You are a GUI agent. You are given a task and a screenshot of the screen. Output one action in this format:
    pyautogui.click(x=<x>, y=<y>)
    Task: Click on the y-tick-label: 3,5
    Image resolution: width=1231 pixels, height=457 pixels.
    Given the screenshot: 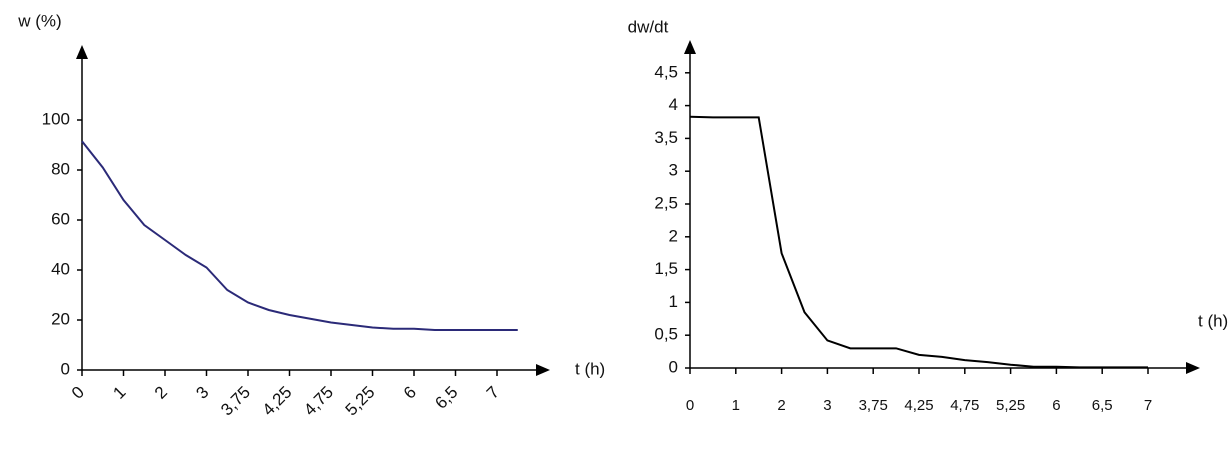 What is the action you would take?
    pyautogui.click(x=666, y=137)
    